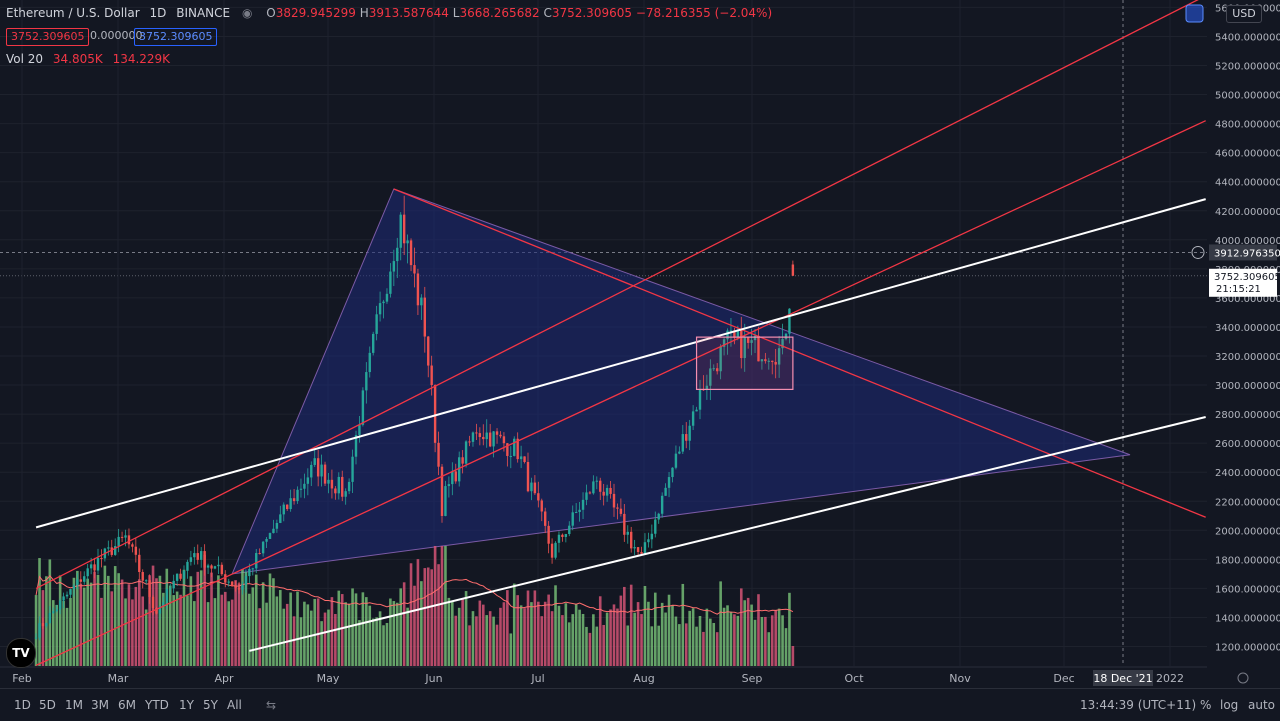 The height and width of the screenshot is (721, 1280). Describe the element at coordinates (1206, 705) in the screenshot. I see `percent-toggle: %` at that location.